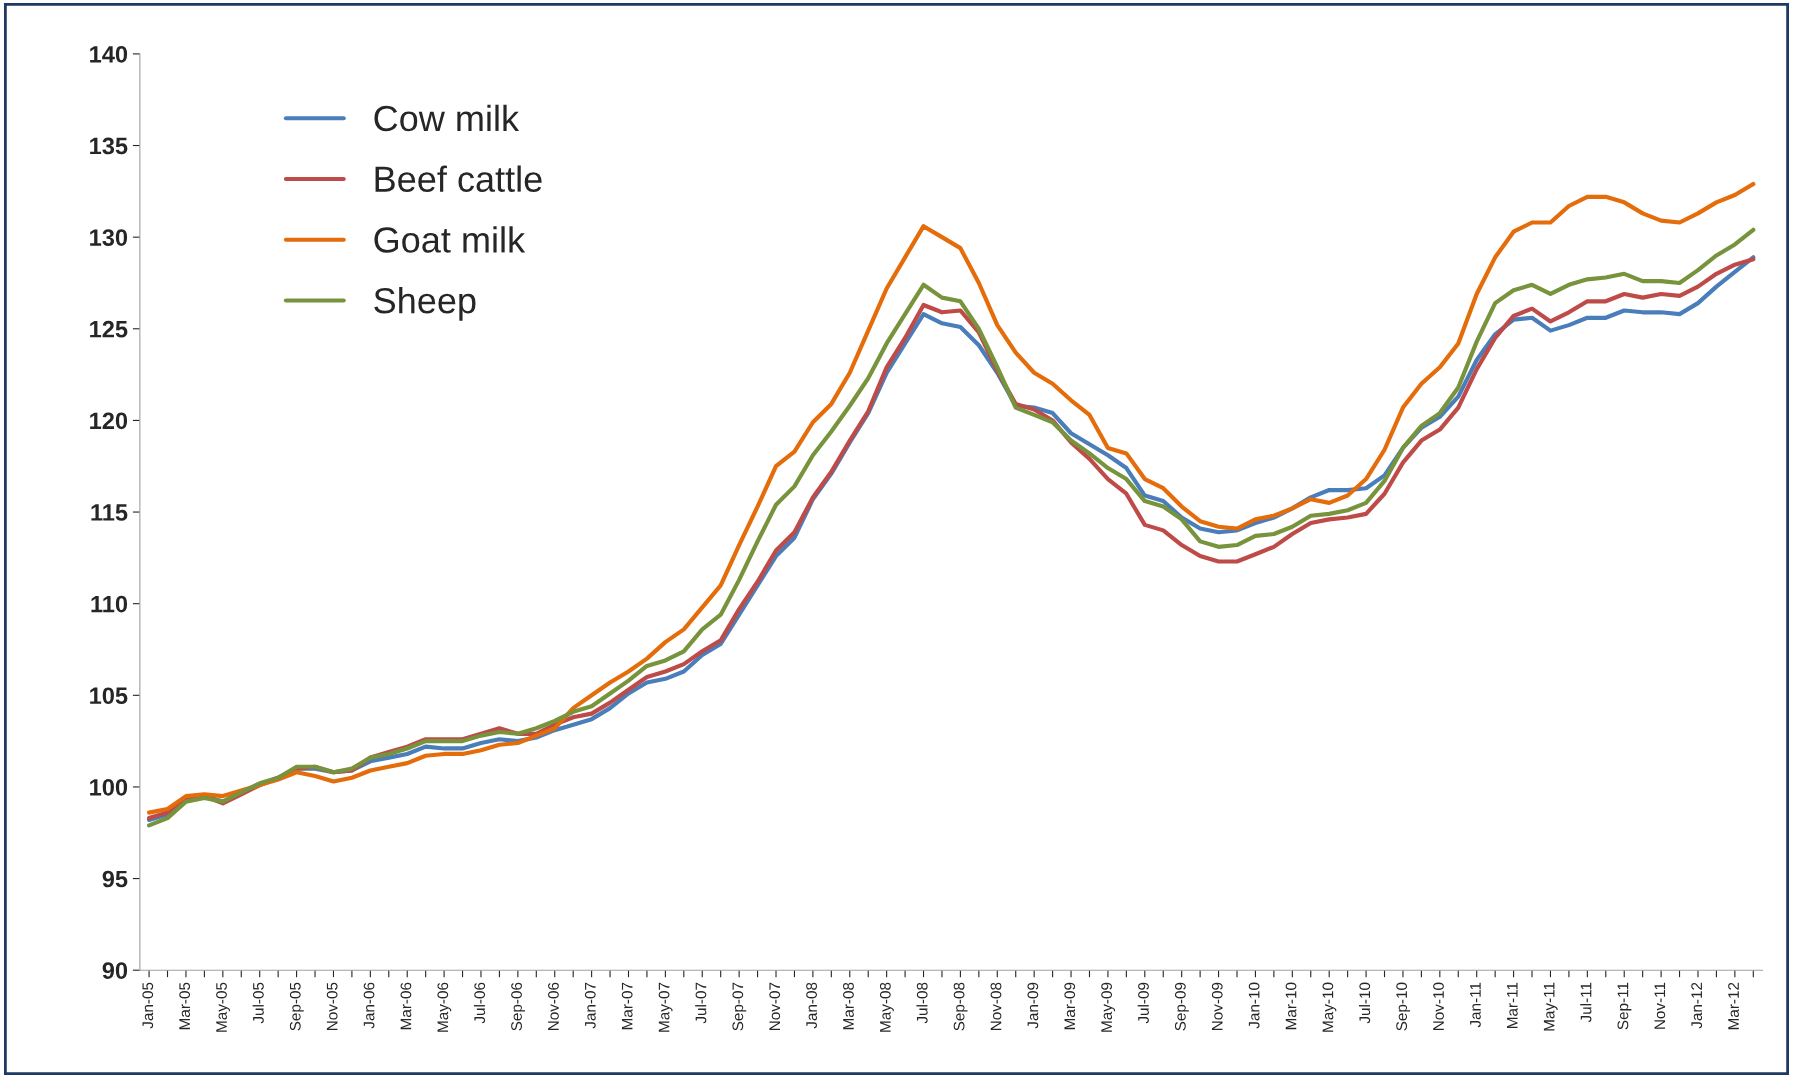 The width and height of the screenshot is (1793, 1078). What do you see at coordinates (223, 1007) in the screenshot?
I see `x-tick-label: May-05` at bounding box center [223, 1007].